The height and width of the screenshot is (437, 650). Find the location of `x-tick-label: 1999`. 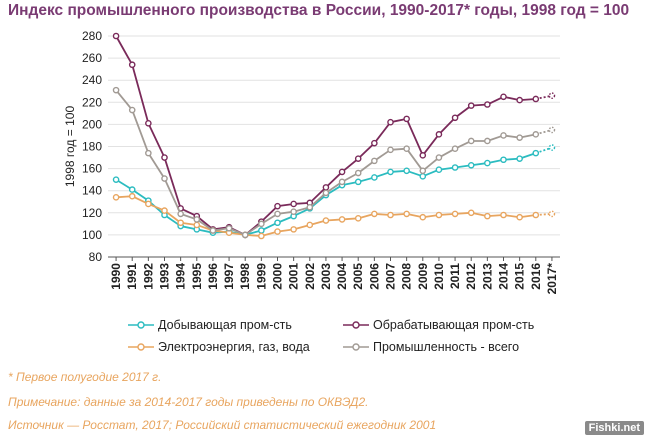

x-tick-label: 1999 is located at coordinates (261, 276).